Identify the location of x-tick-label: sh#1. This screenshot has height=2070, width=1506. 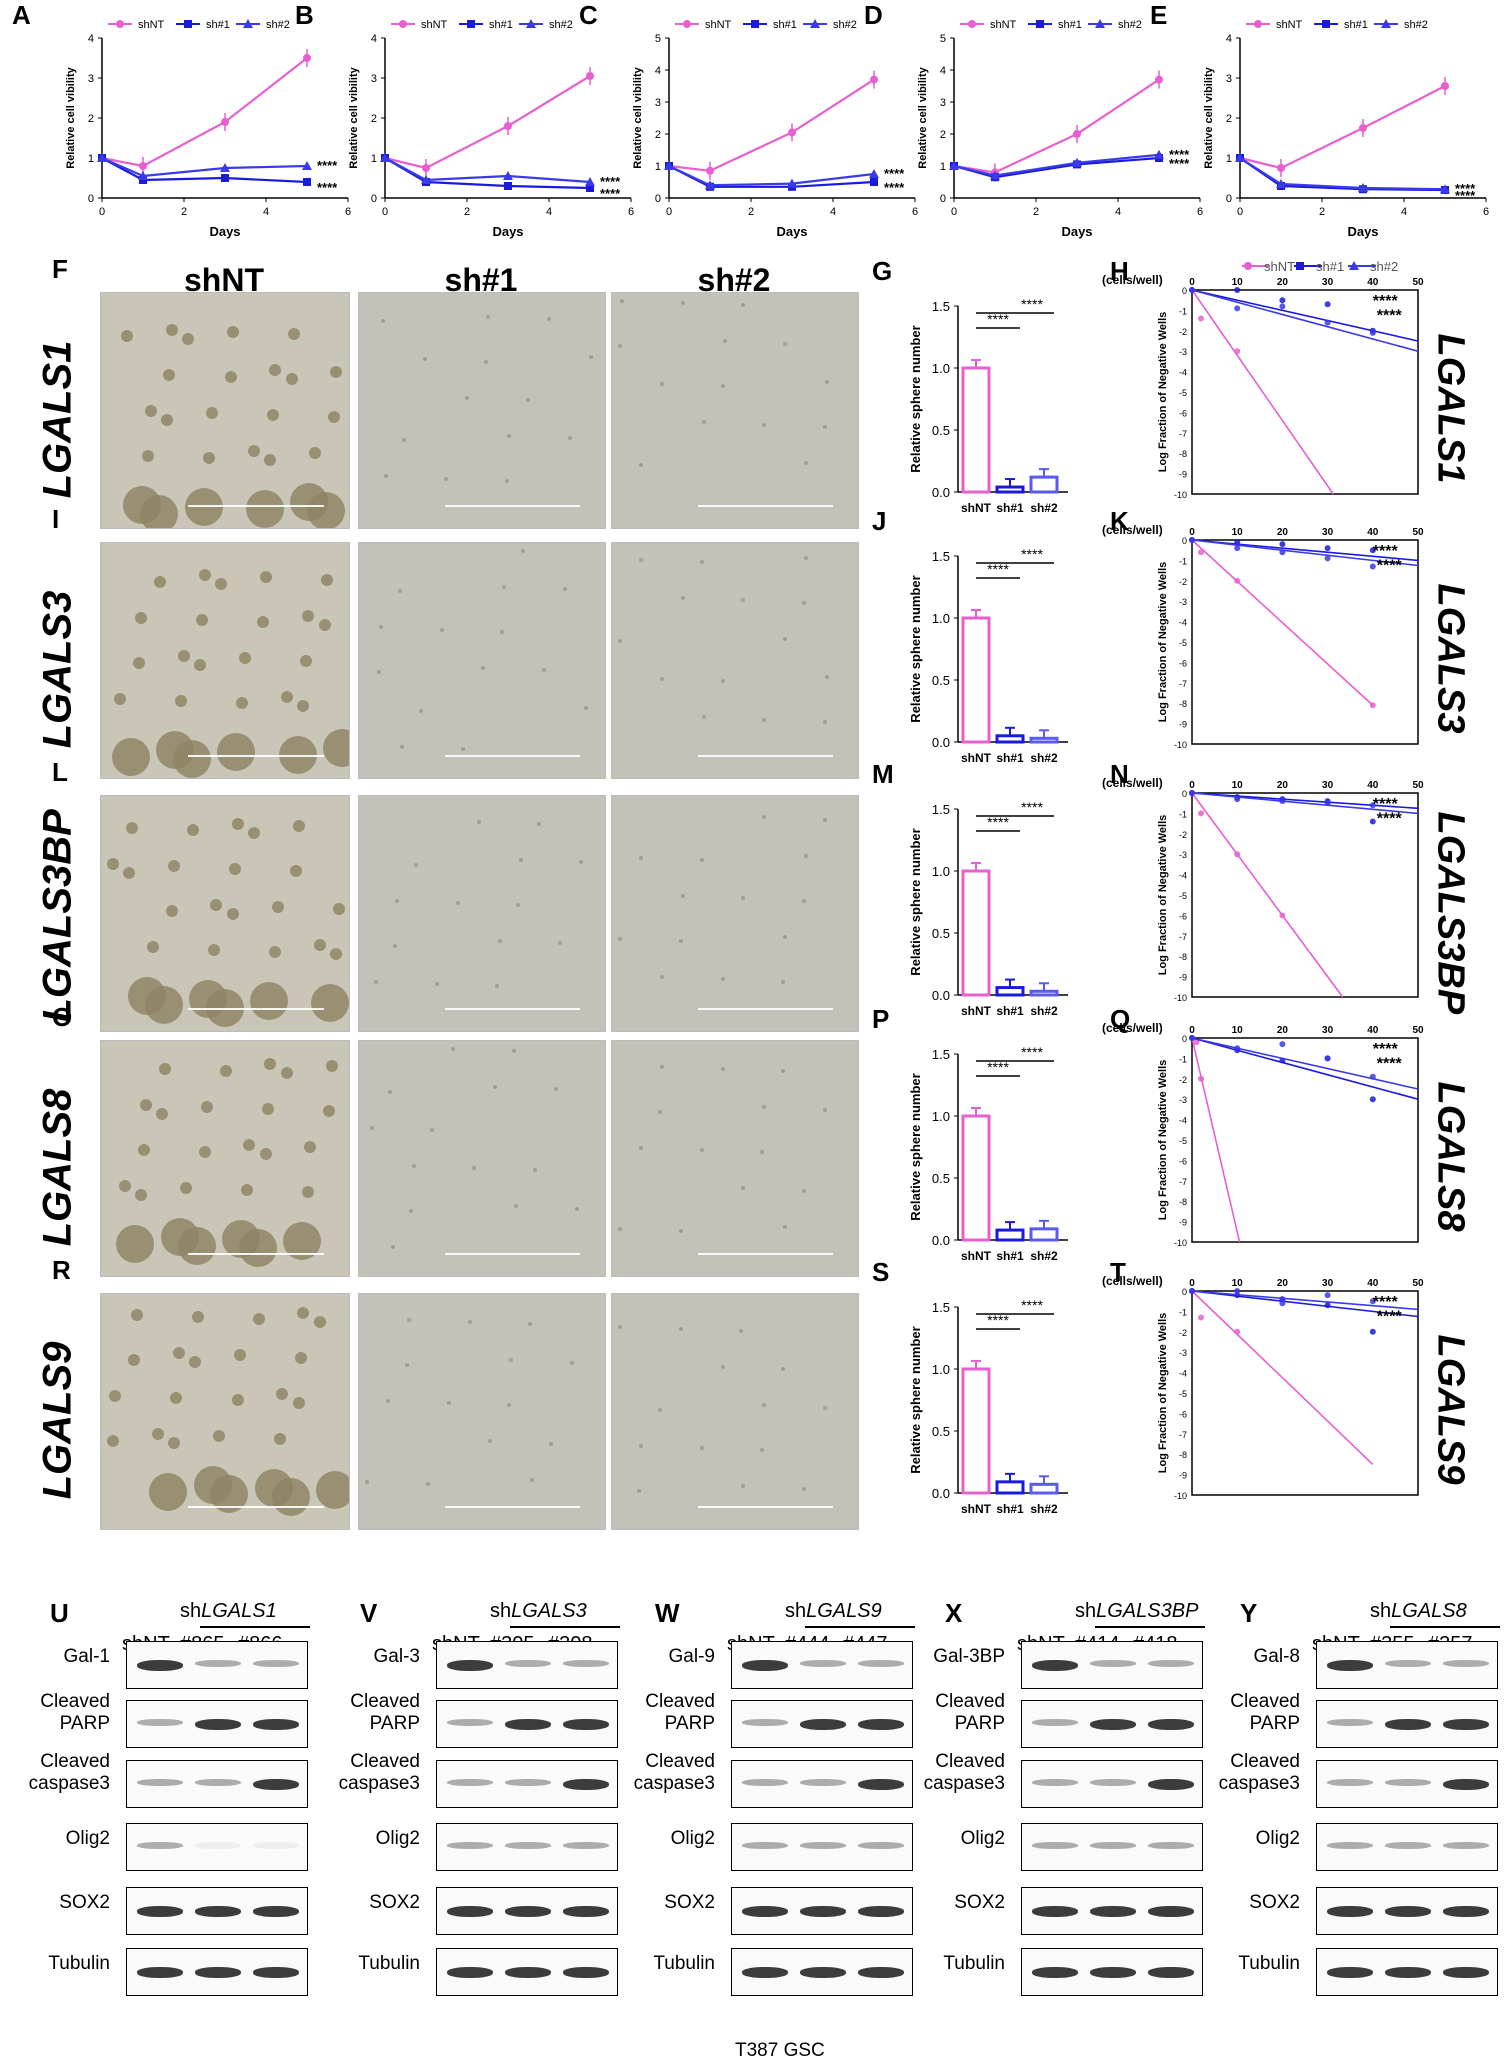
(1010, 758).